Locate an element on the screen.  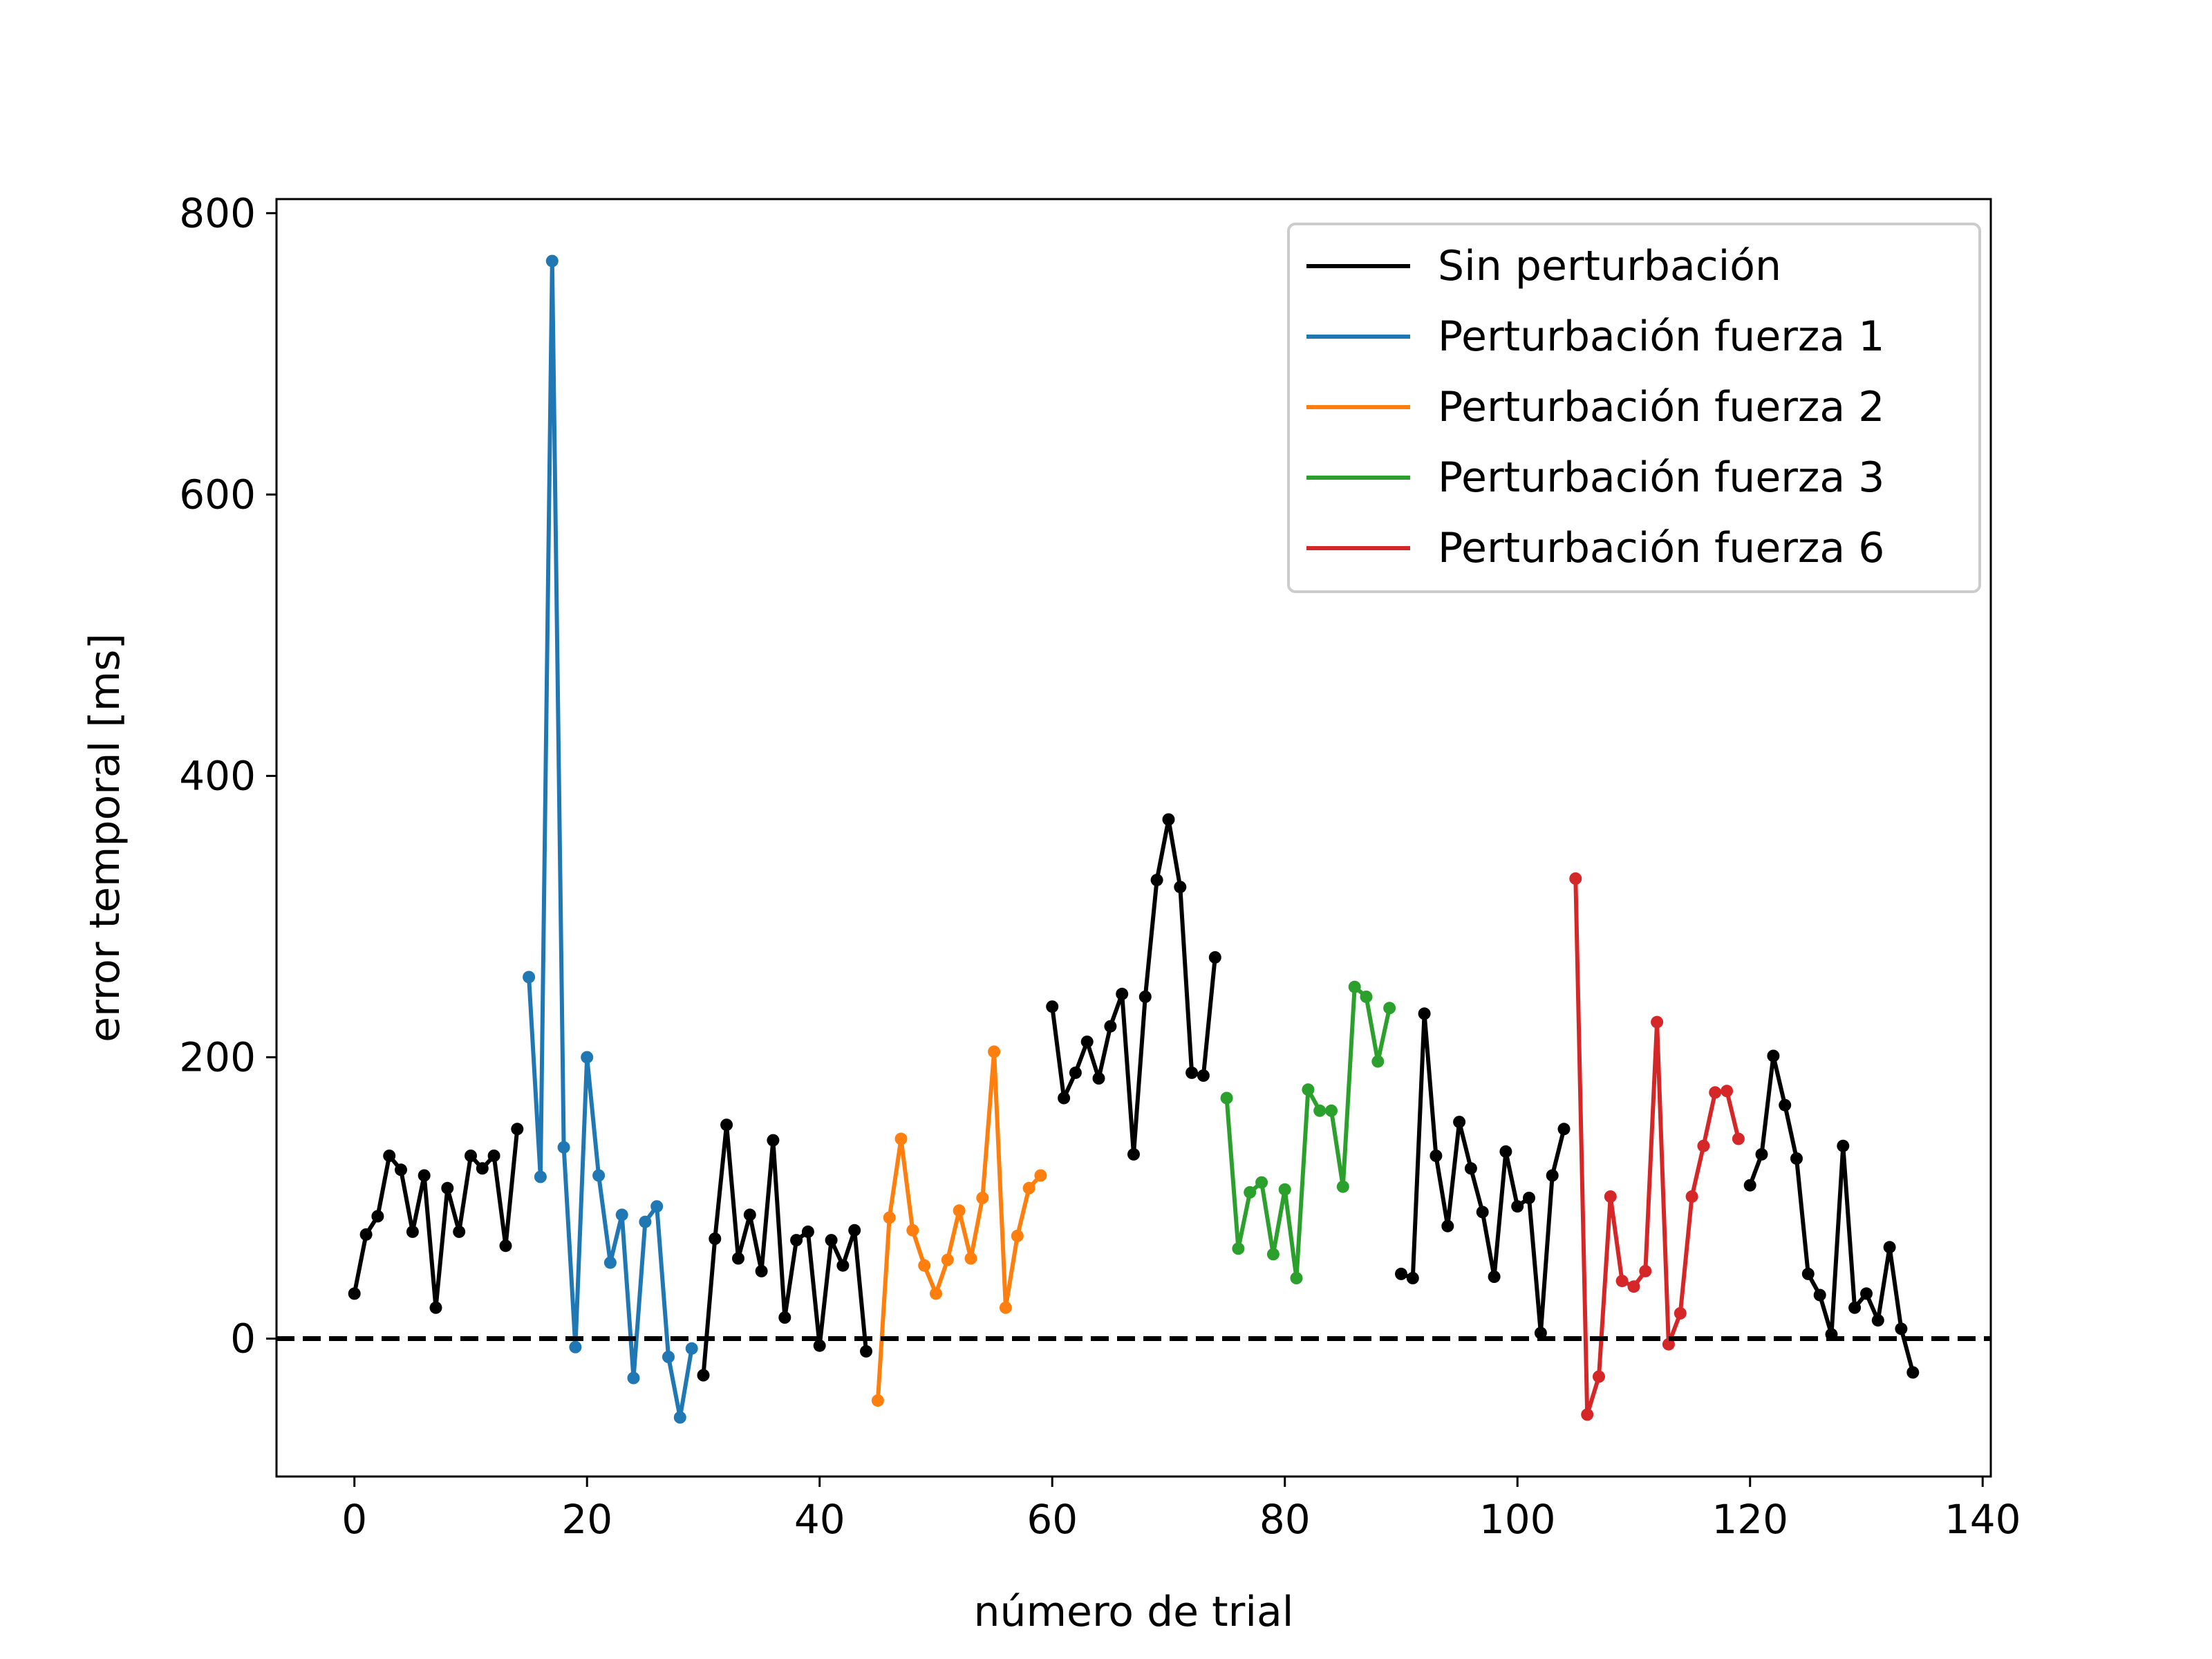
x-tick-label: 140 is located at coordinates (1982, 1520).